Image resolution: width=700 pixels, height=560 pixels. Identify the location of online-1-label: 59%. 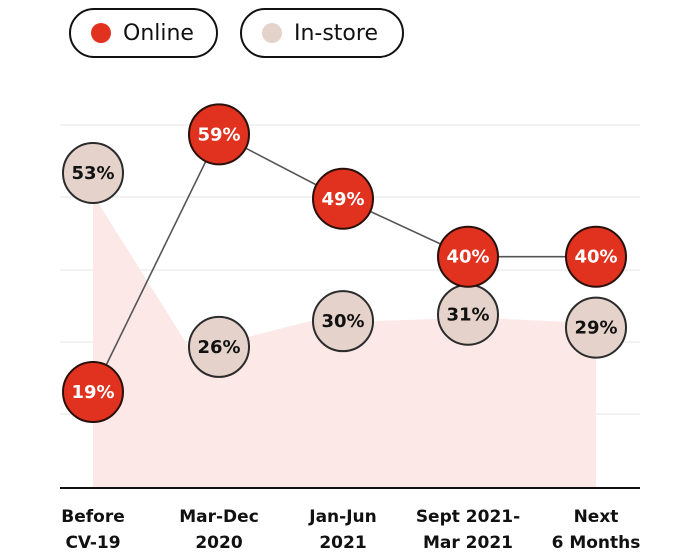
(218, 134).